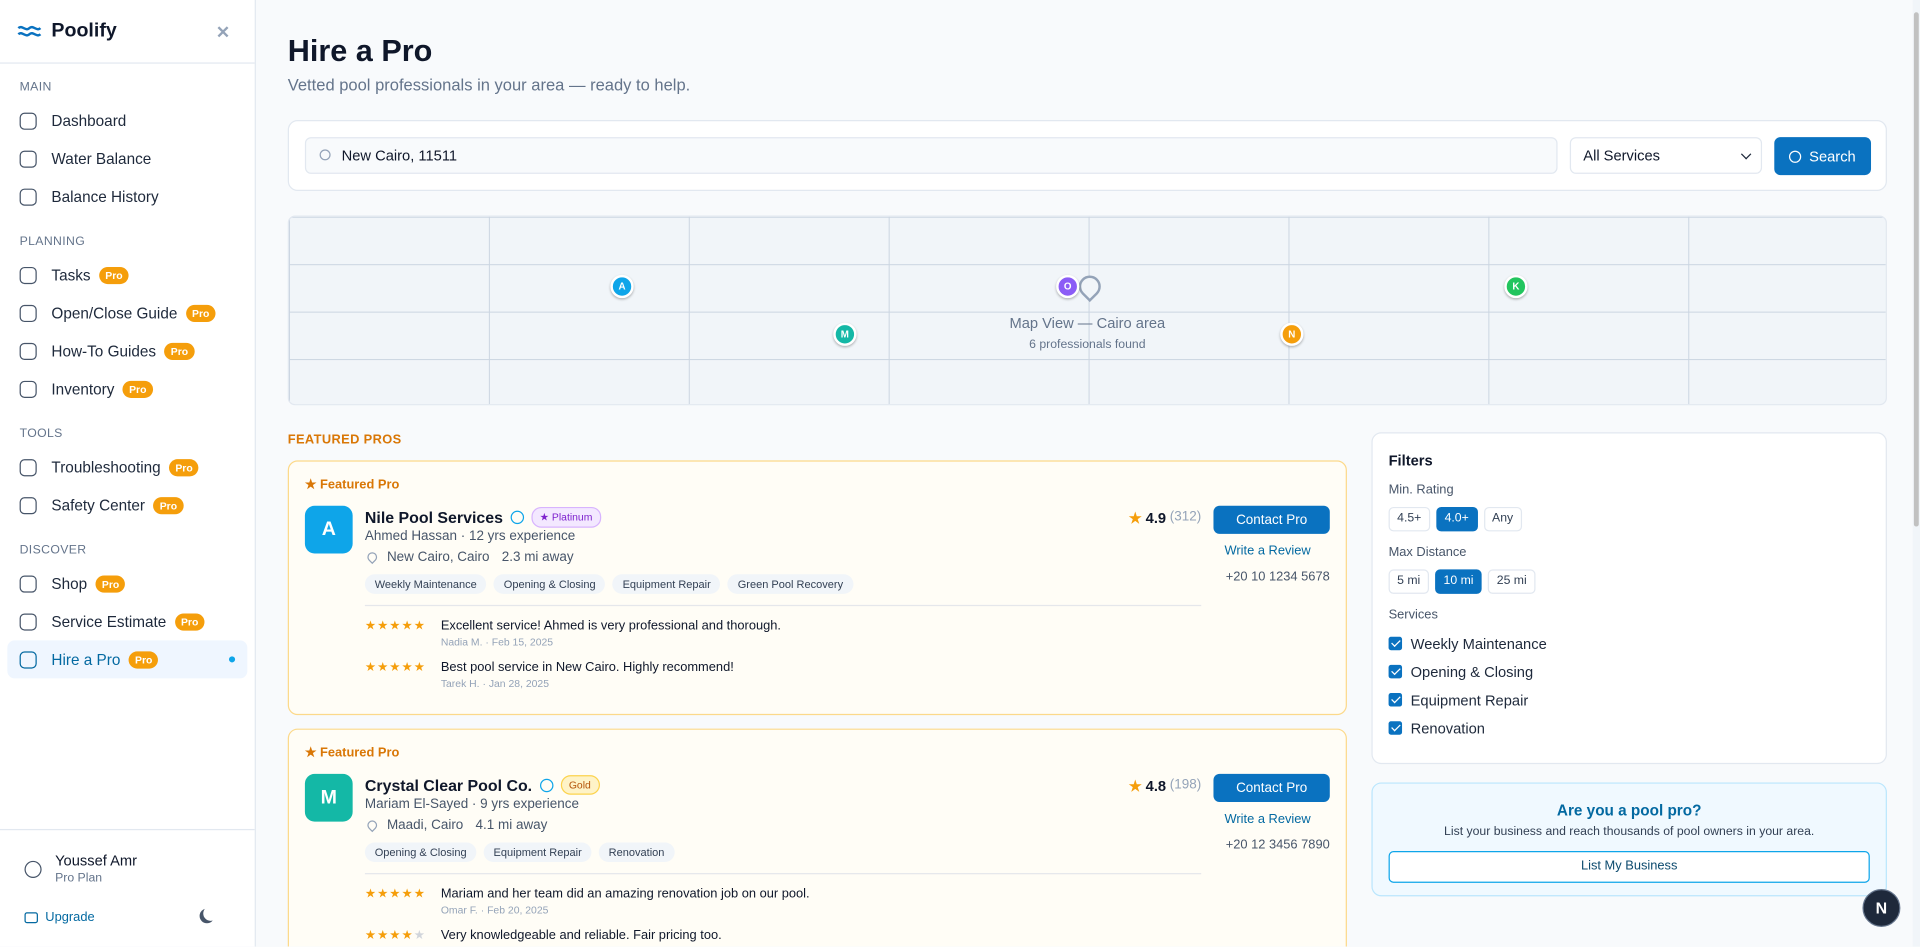 Image resolution: width=1920 pixels, height=947 pixels. What do you see at coordinates (495, 683) in the screenshot?
I see `review-meta: Tarek H. · Jan 28, 2025` at bounding box center [495, 683].